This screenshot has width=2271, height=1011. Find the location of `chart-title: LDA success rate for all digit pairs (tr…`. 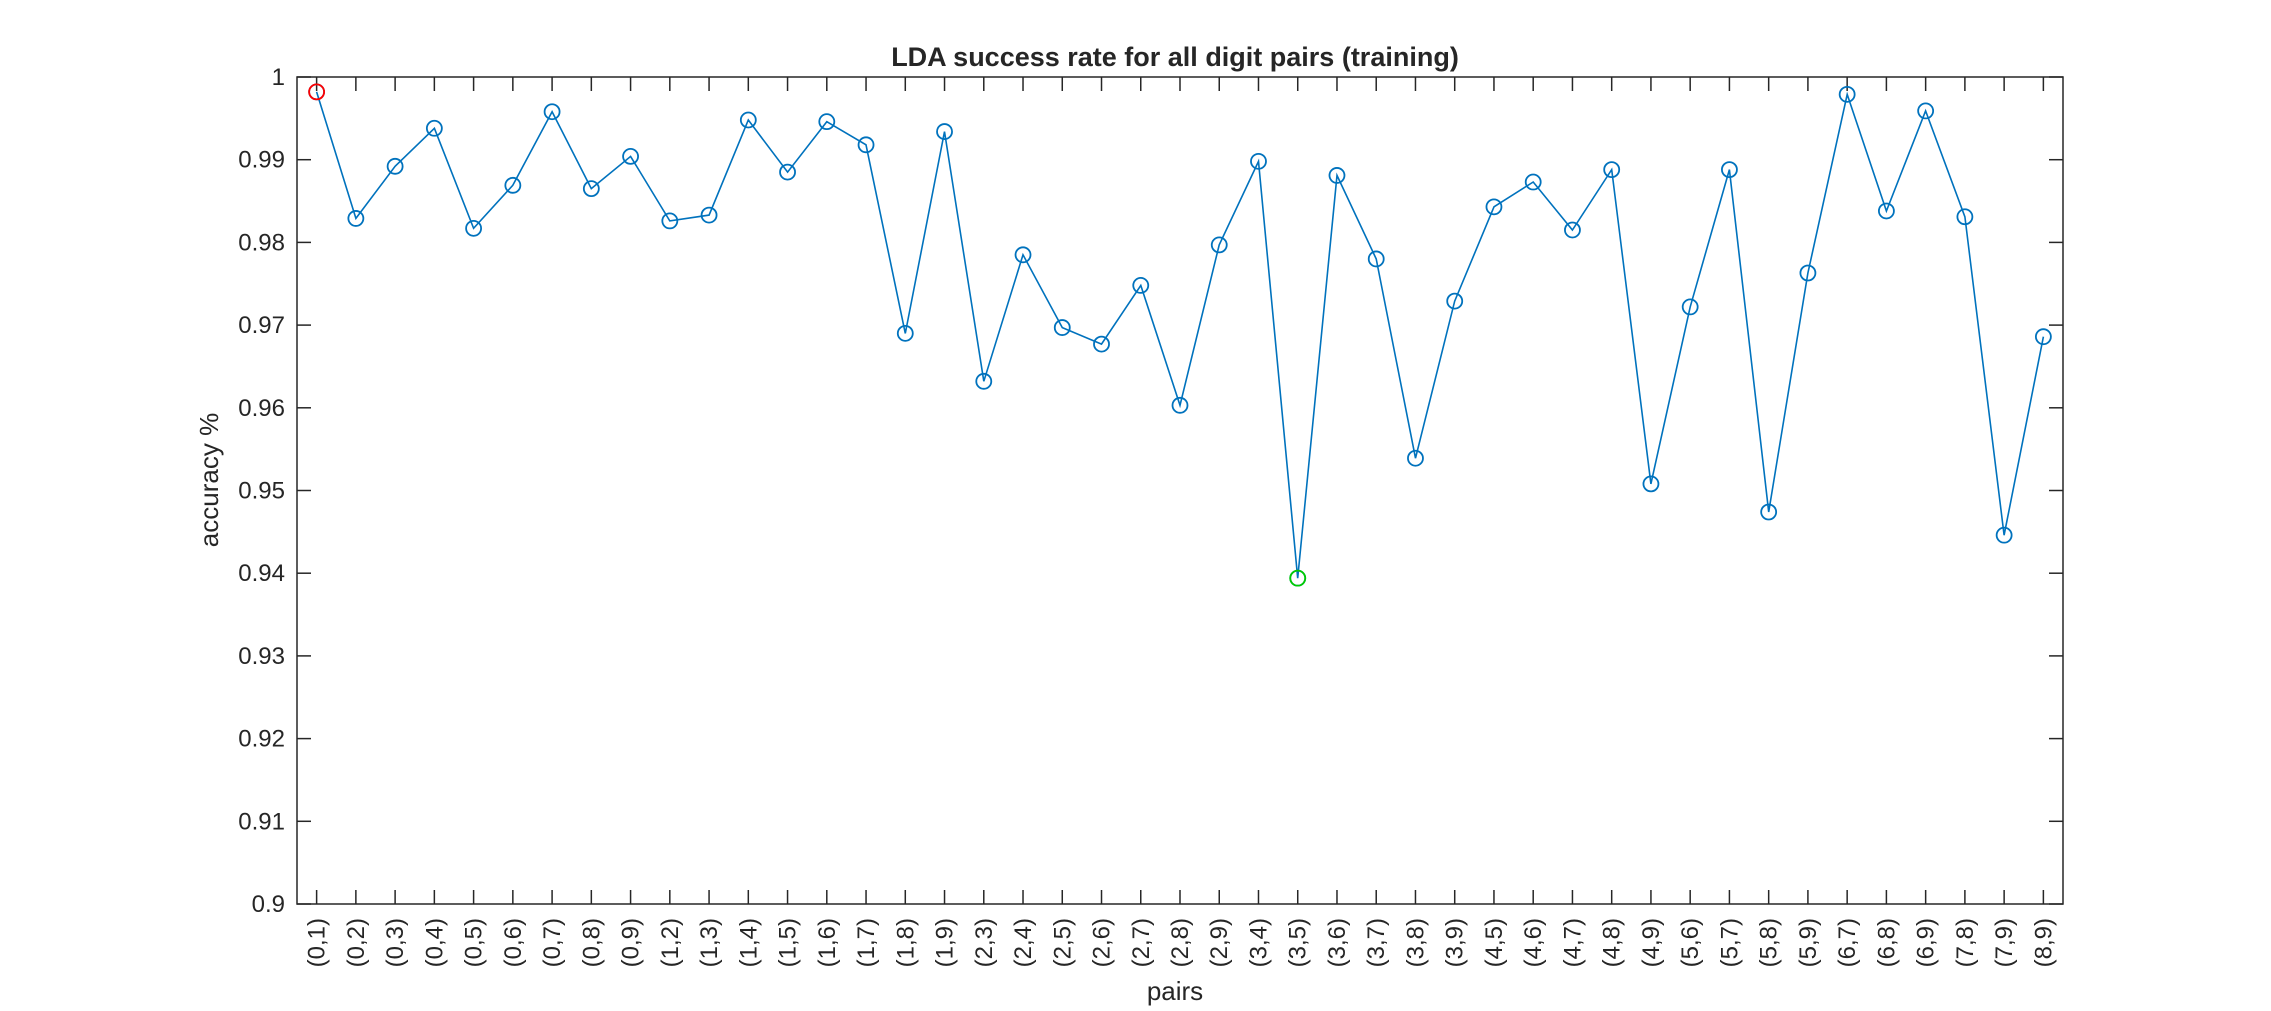

chart-title: LDA success rate for all digit pairs (tr… is located at coordinates (1175, 57).